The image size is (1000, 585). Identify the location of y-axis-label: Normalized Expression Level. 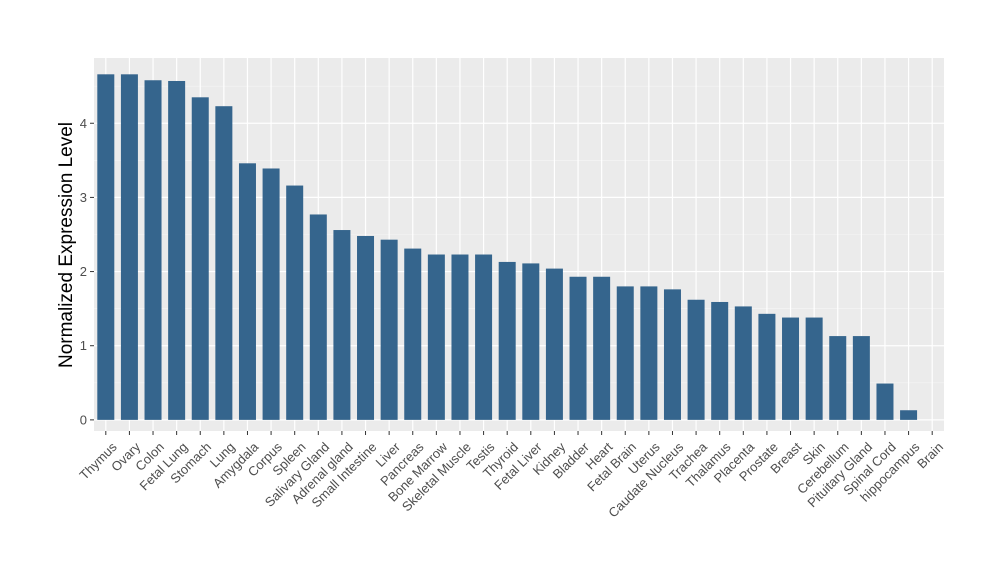
(66, 245).